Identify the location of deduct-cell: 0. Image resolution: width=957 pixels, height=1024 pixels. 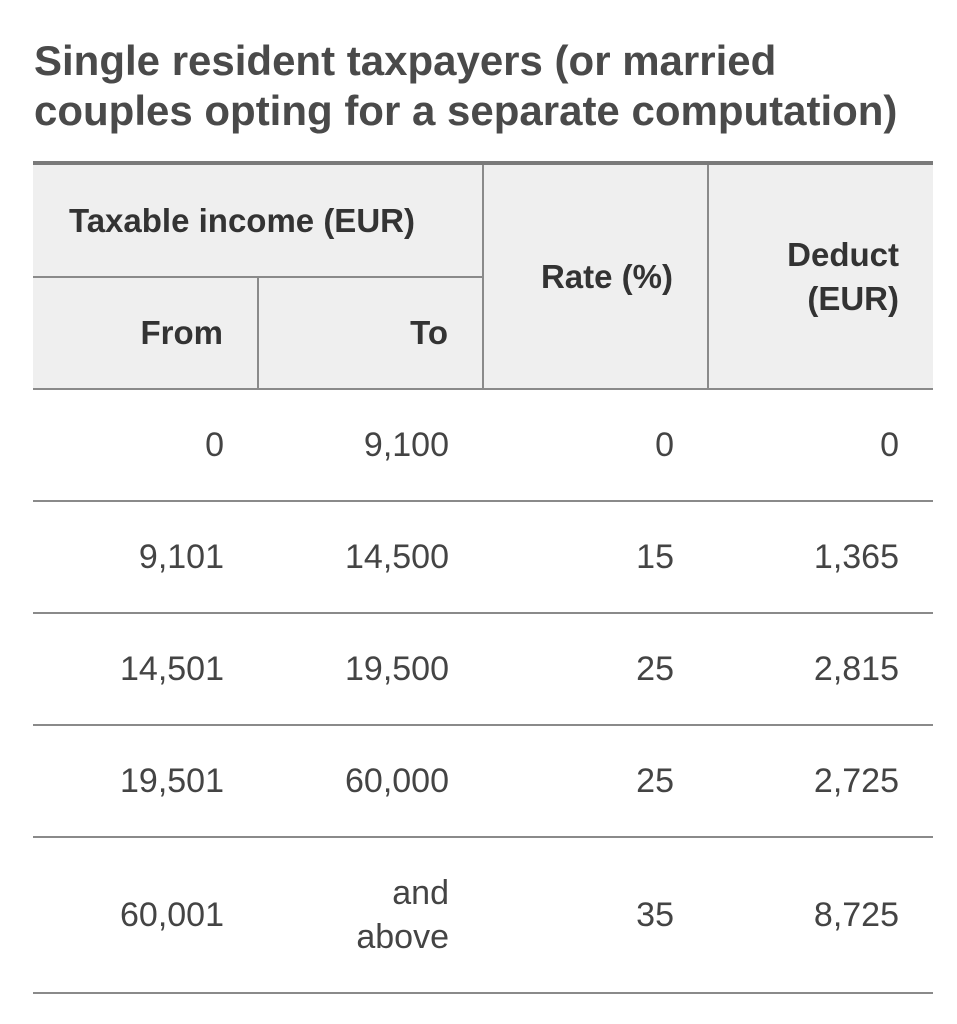
(820, 445).